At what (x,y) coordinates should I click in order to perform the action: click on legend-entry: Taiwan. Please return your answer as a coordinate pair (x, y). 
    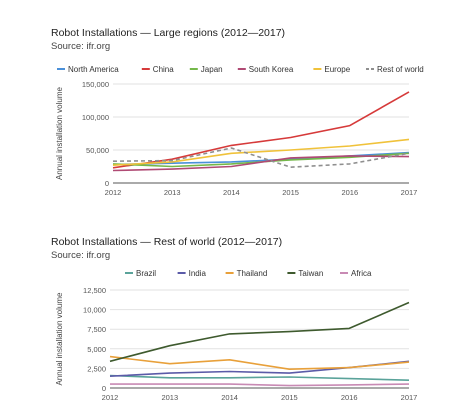
    Looking at the image, I should click on (305, 273).